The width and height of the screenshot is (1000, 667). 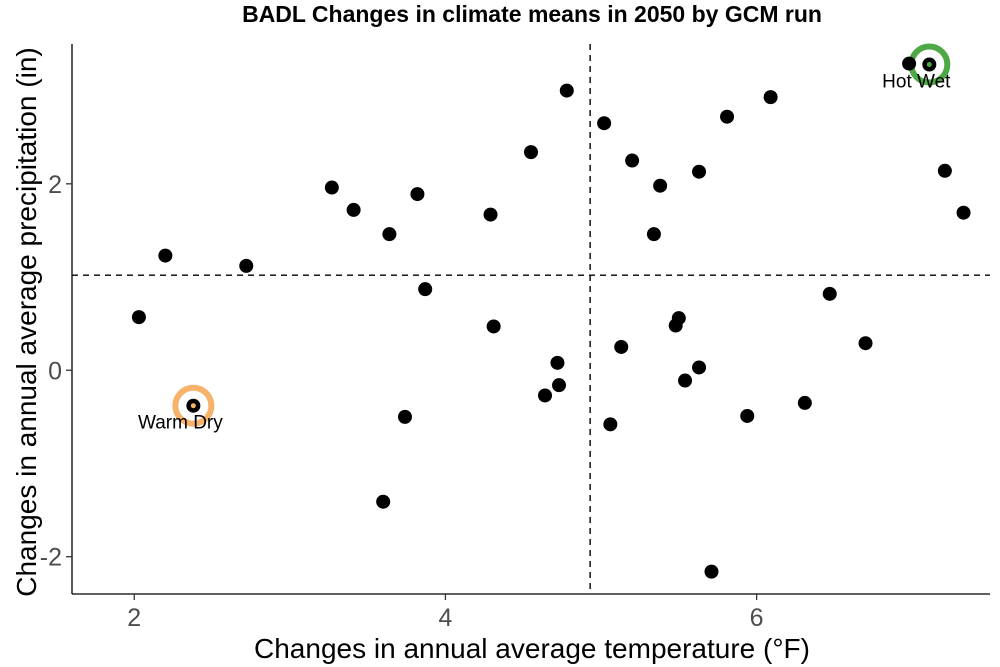 What do you see at coordinates (55, 371) in the screenshot?
I see `y-tick-label: 0` at bounding box center [55, 371].